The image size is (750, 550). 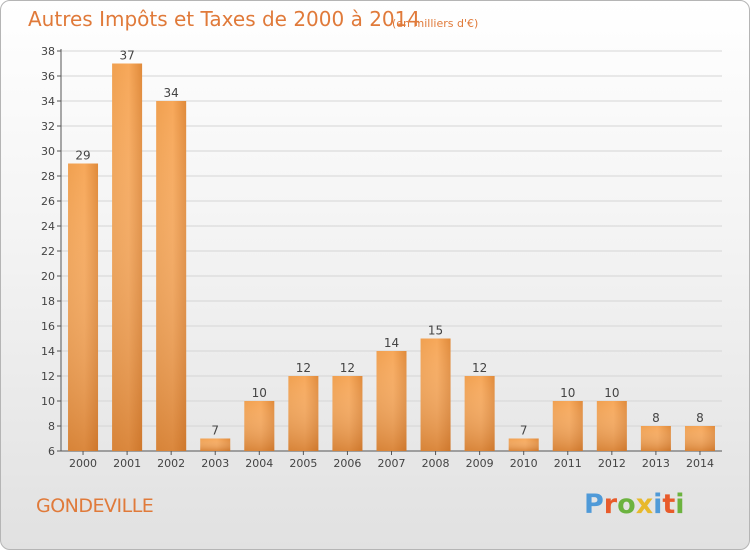 I want to click on y-tick-label: 24, so click(x=48, y=226).